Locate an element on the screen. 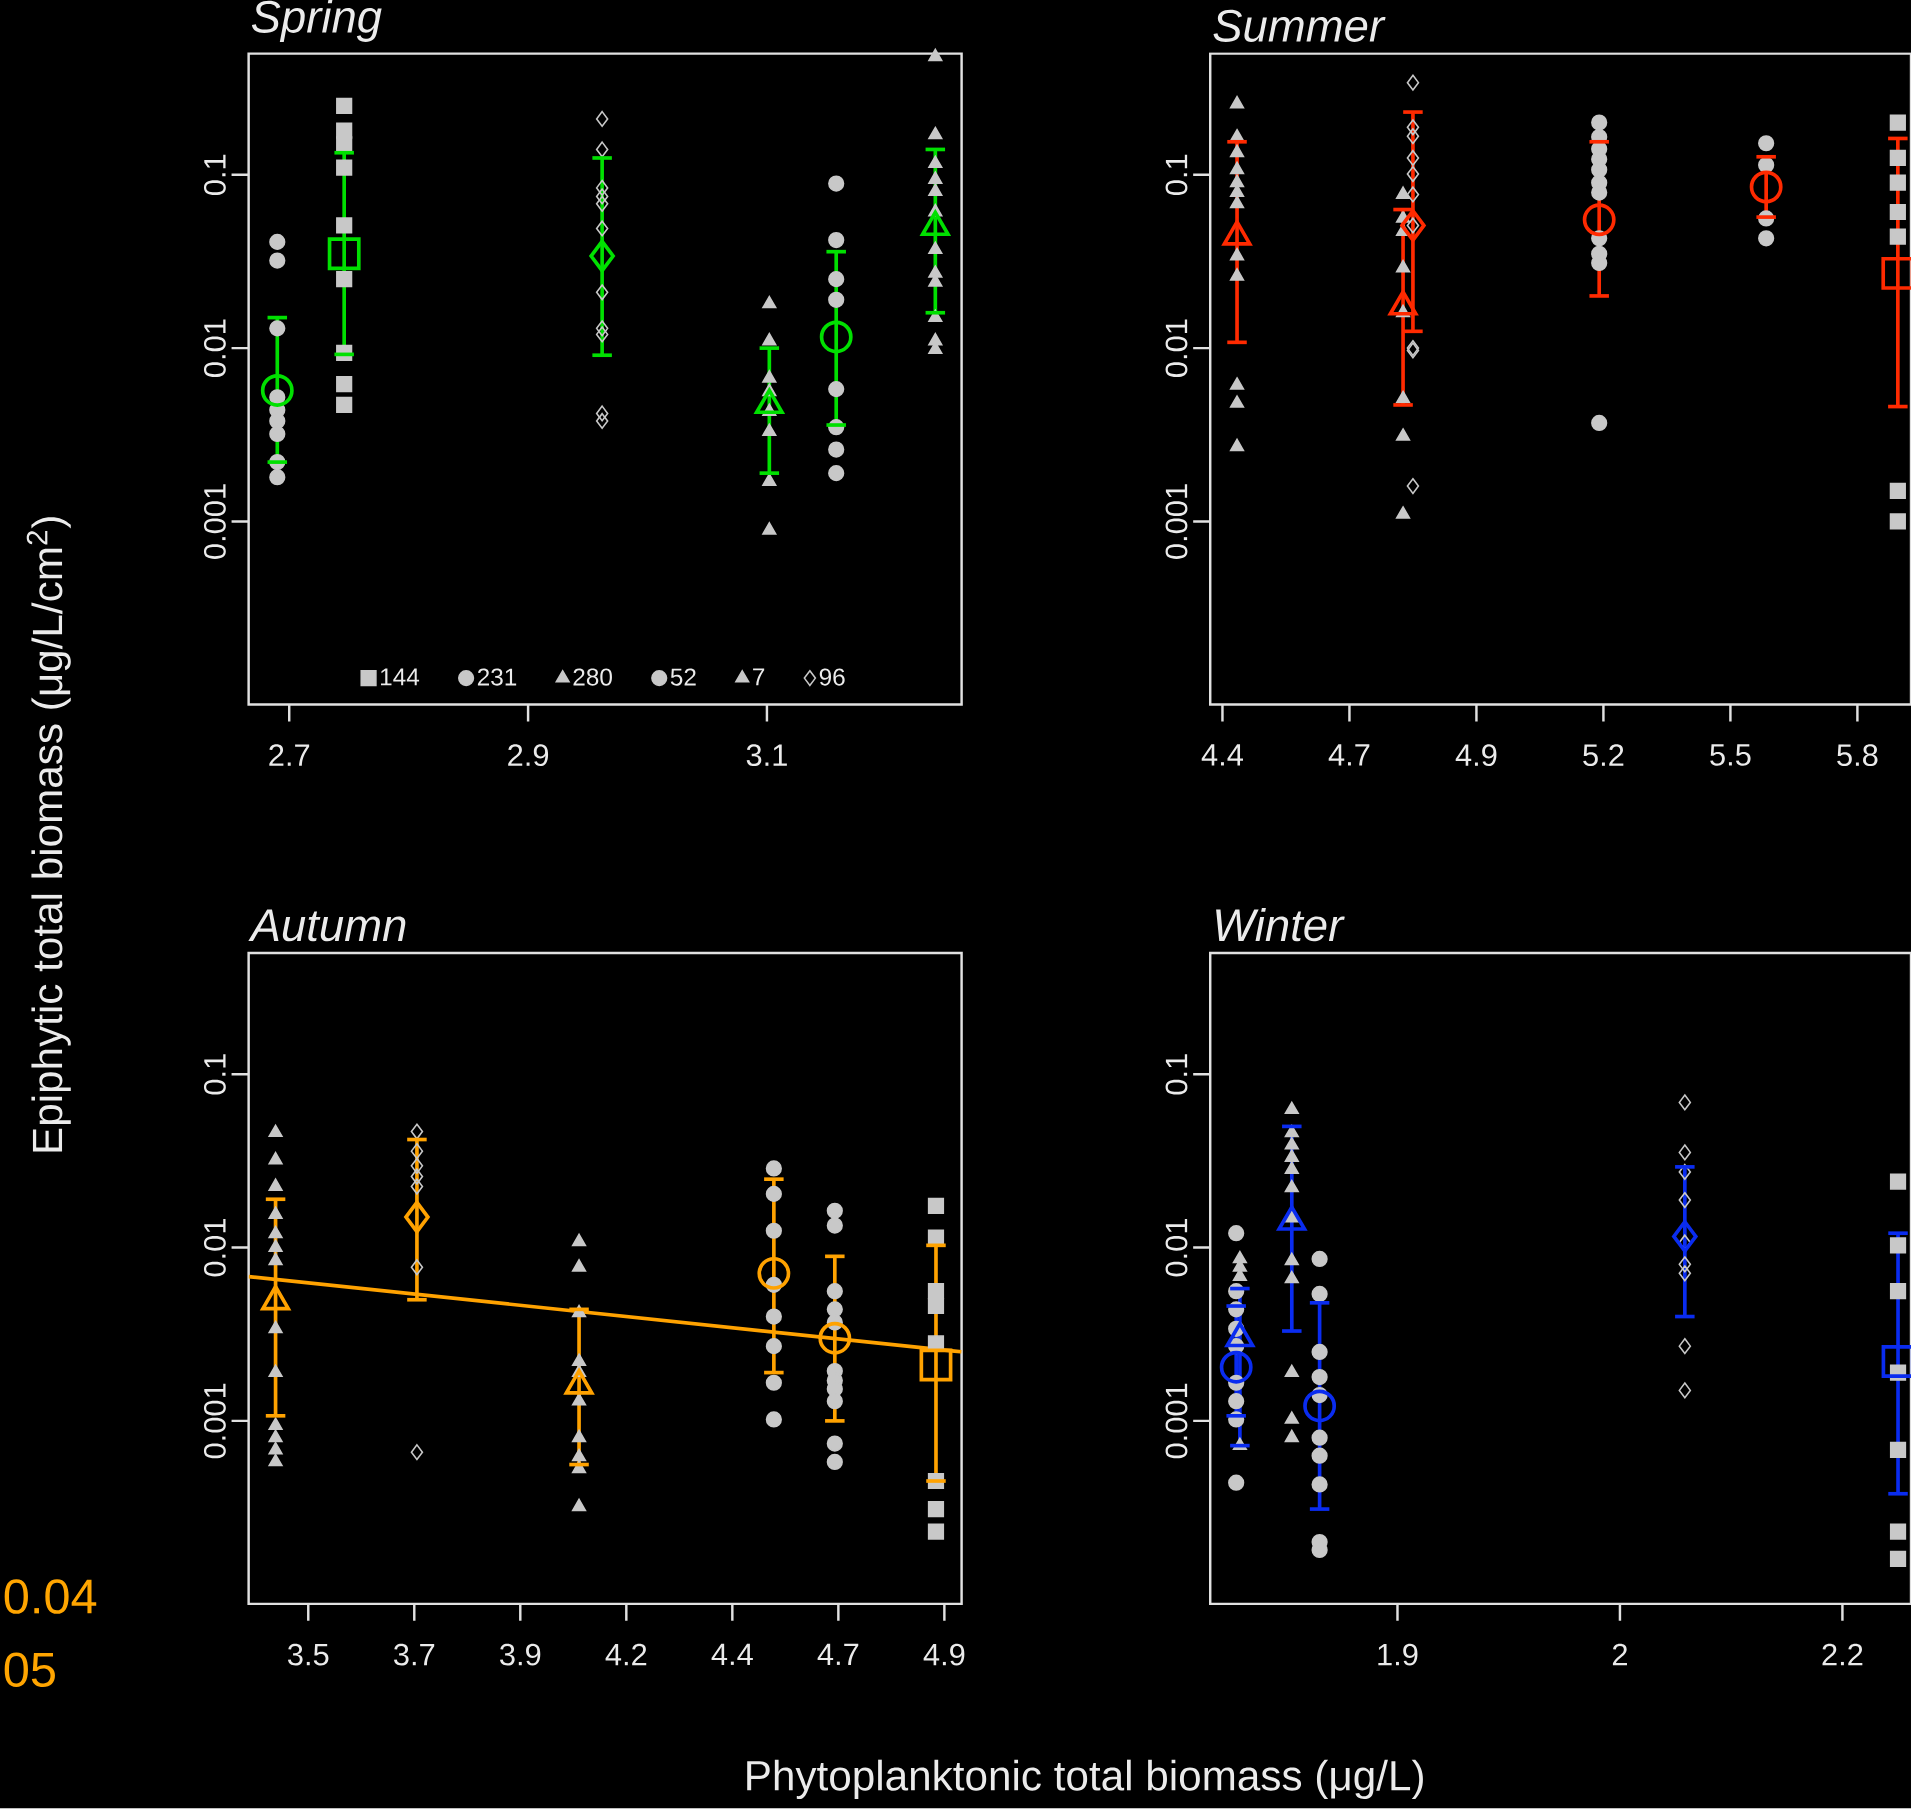  x-tick-label: 2.7 is located at coordinates (289, 755).